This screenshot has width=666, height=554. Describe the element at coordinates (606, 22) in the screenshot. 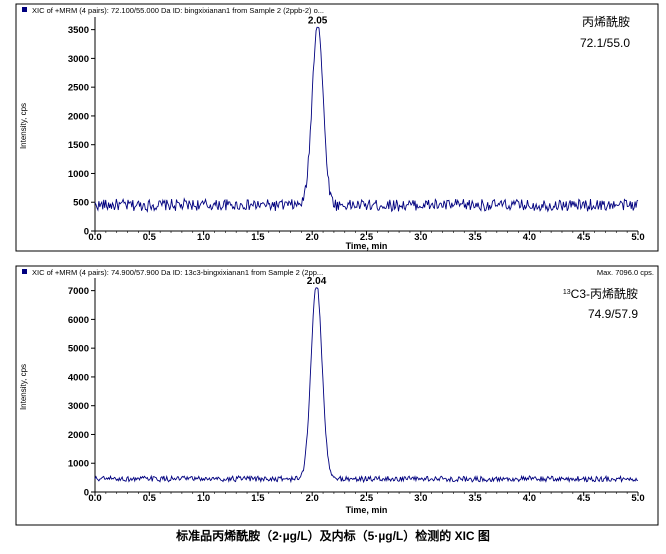

I see `compound-label: 丙烯酰胺` at that location.